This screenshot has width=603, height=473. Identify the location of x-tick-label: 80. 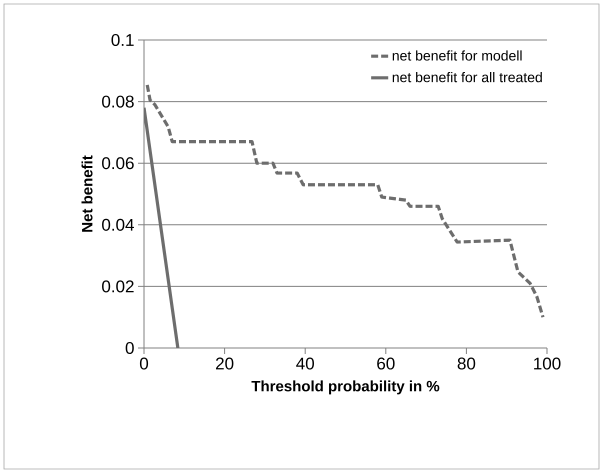
(467, 364).